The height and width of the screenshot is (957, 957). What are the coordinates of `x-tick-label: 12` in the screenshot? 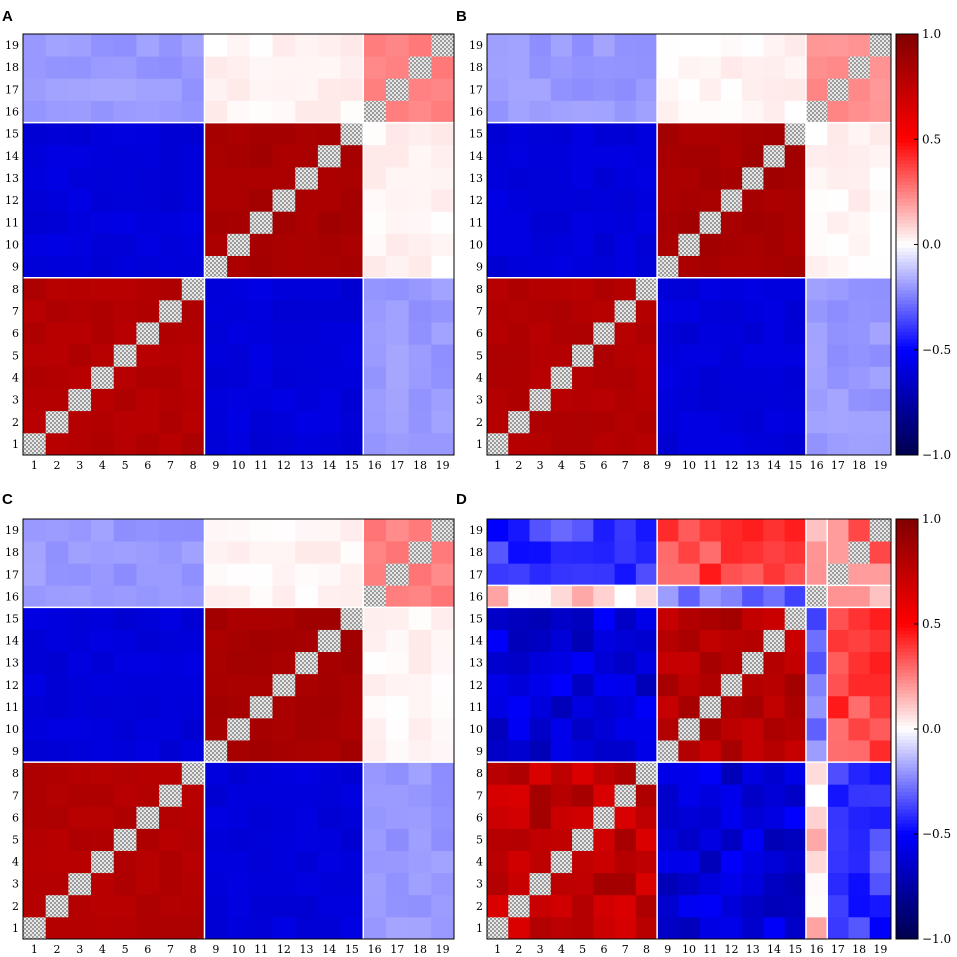 It's located at (732, 465).